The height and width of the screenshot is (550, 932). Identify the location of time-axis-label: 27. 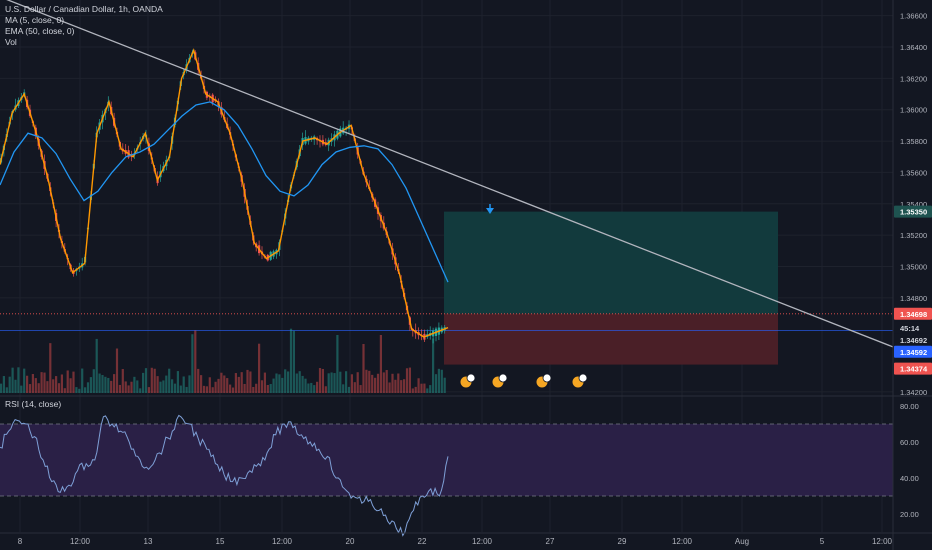
(550, 541).